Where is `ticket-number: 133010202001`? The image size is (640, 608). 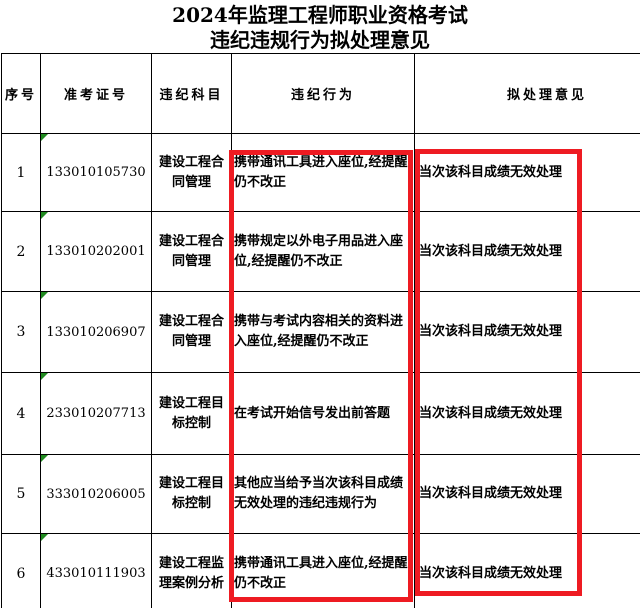 ticket-number: 133010202001 is located at coordinates (96, 251).